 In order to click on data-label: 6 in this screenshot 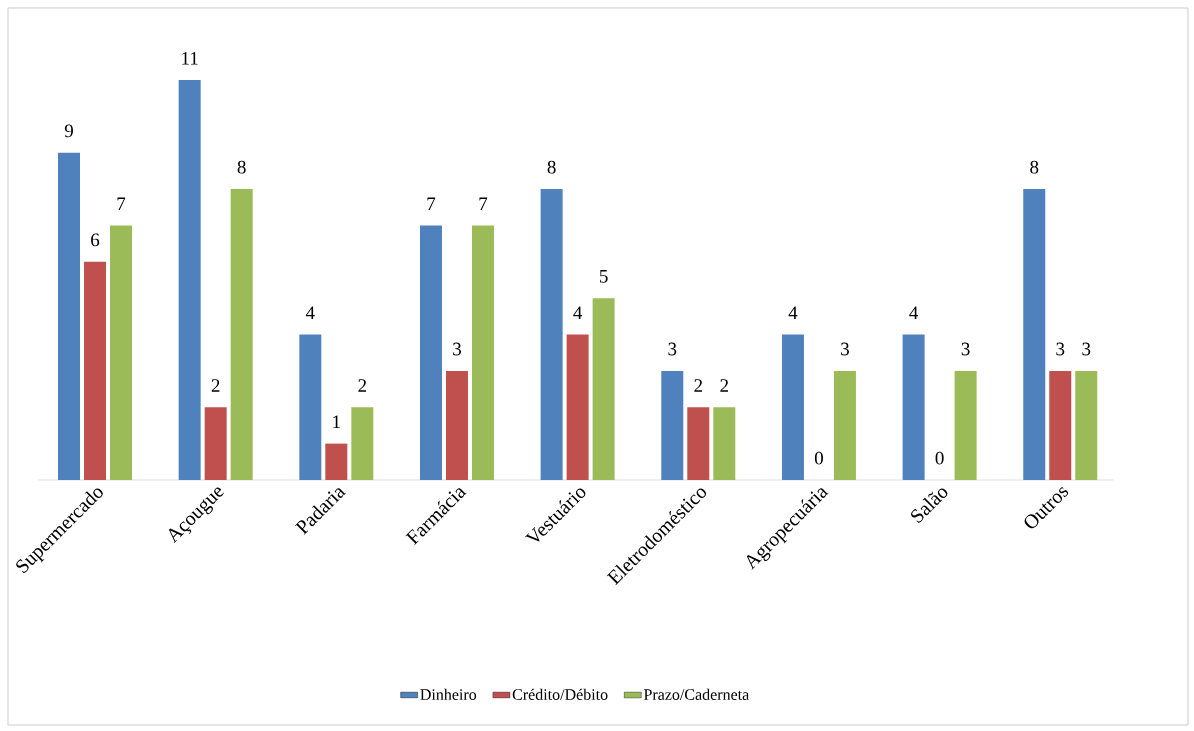, I will do `click(95, 240)`.